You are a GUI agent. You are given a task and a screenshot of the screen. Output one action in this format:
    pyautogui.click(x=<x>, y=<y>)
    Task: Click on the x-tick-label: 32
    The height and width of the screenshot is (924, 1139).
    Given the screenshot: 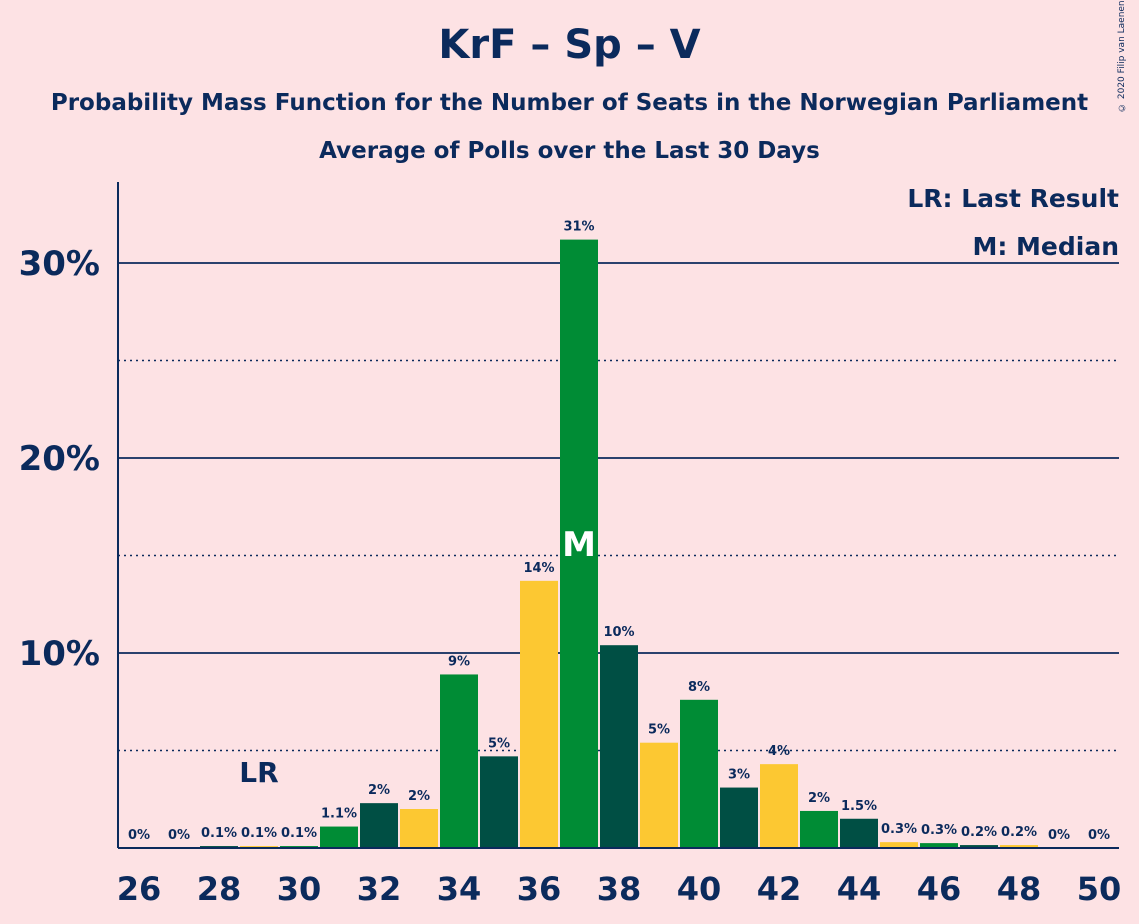 What is the action you would take?
    pyautogui.click(x=379, y=889)
    